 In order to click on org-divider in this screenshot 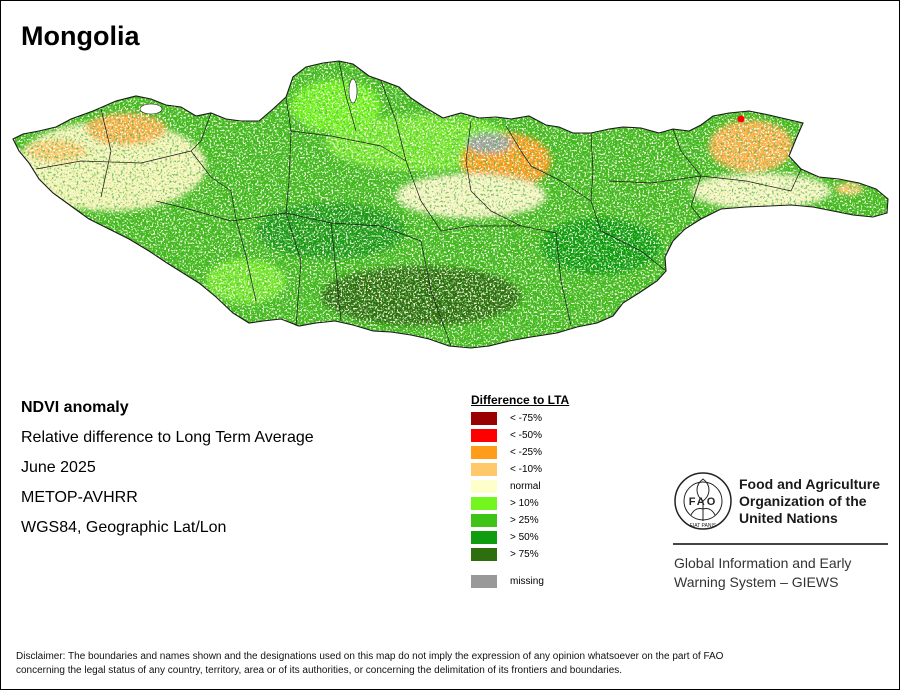, I will do `click(780, 544)`.